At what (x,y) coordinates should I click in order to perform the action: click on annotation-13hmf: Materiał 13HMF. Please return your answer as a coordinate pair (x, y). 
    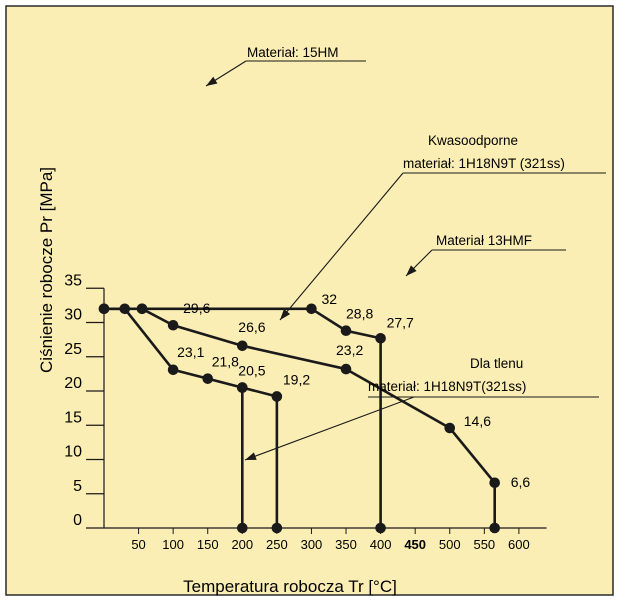
    Looking at the image, I should click on (484, 240).